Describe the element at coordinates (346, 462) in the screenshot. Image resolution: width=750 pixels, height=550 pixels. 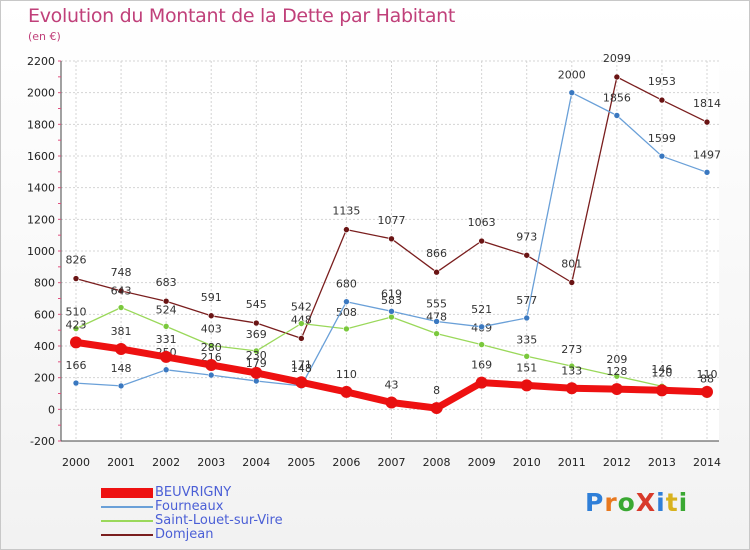
I see `x-tick-label: 2006` at that location.